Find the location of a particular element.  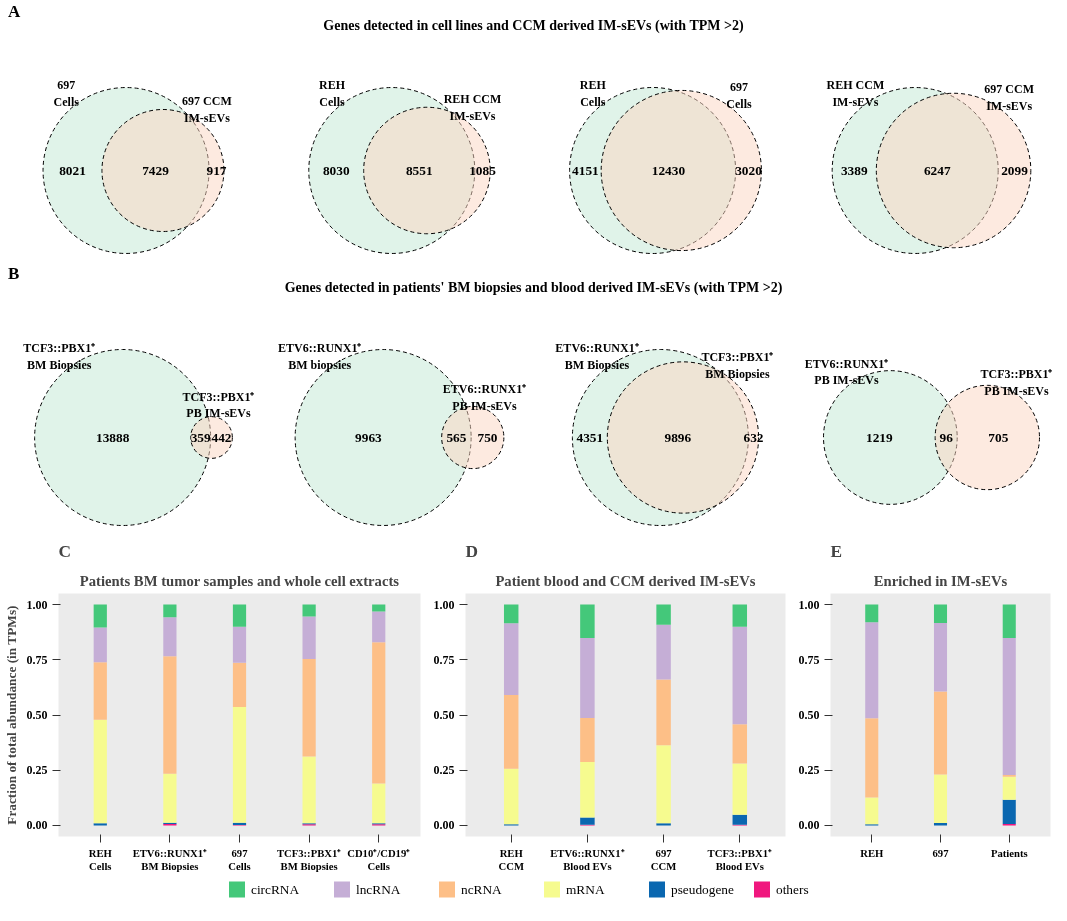

data-label: 1085 is located at coordinates (483, 170).